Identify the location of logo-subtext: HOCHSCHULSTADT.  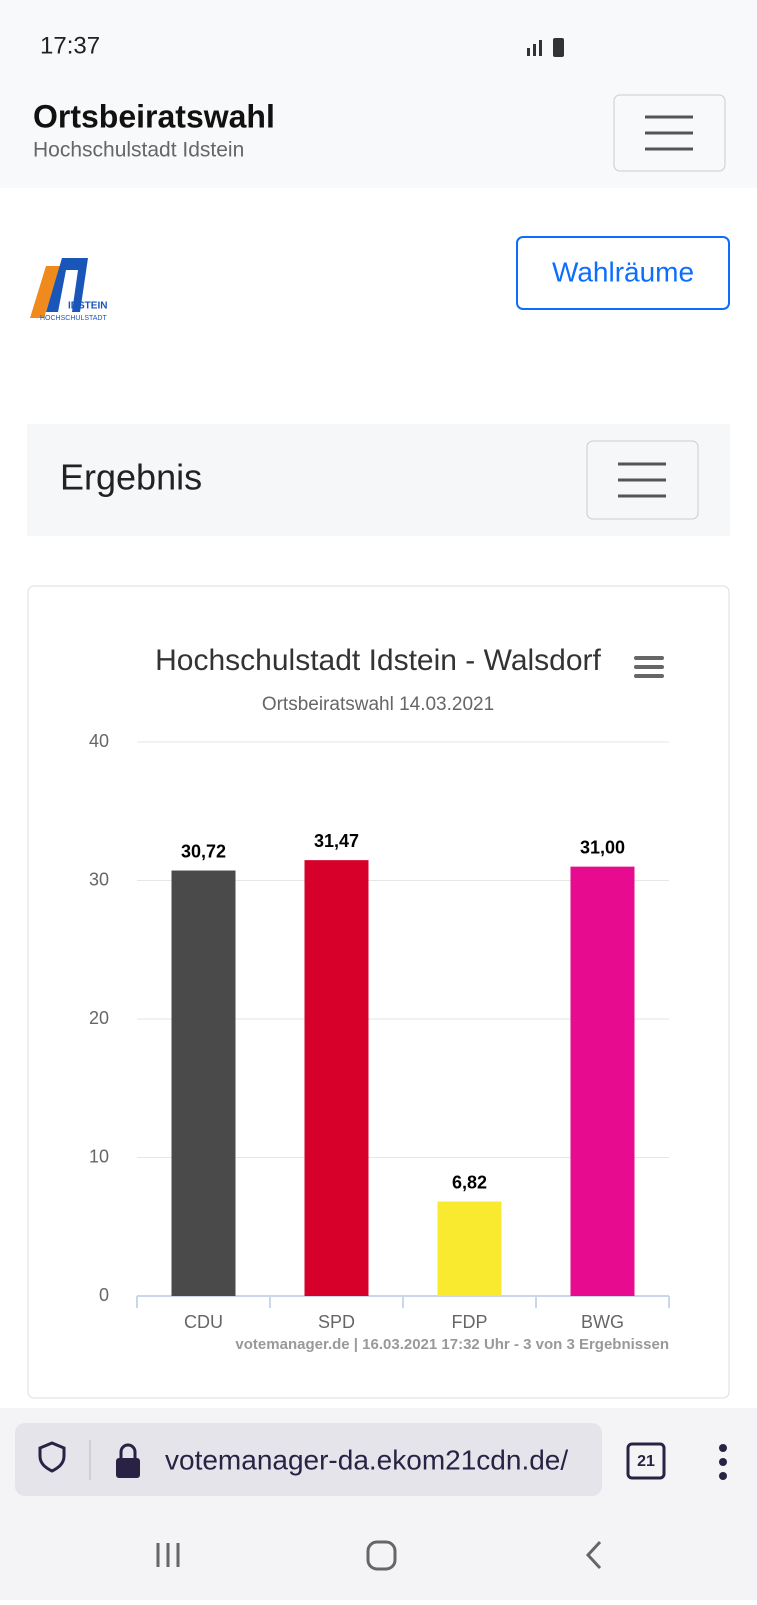
(73, 318).